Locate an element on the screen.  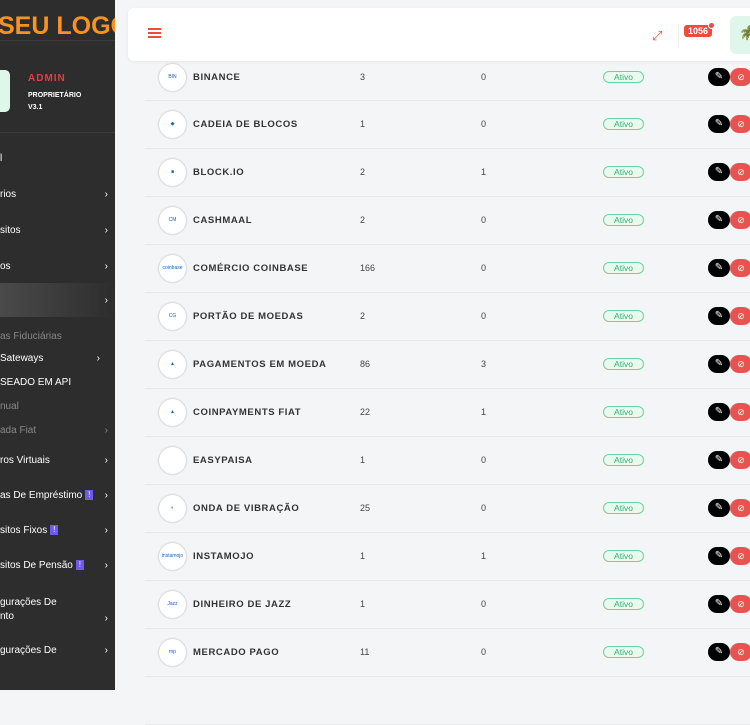
gateway-count: 86 is located at coordinates (365, 364).